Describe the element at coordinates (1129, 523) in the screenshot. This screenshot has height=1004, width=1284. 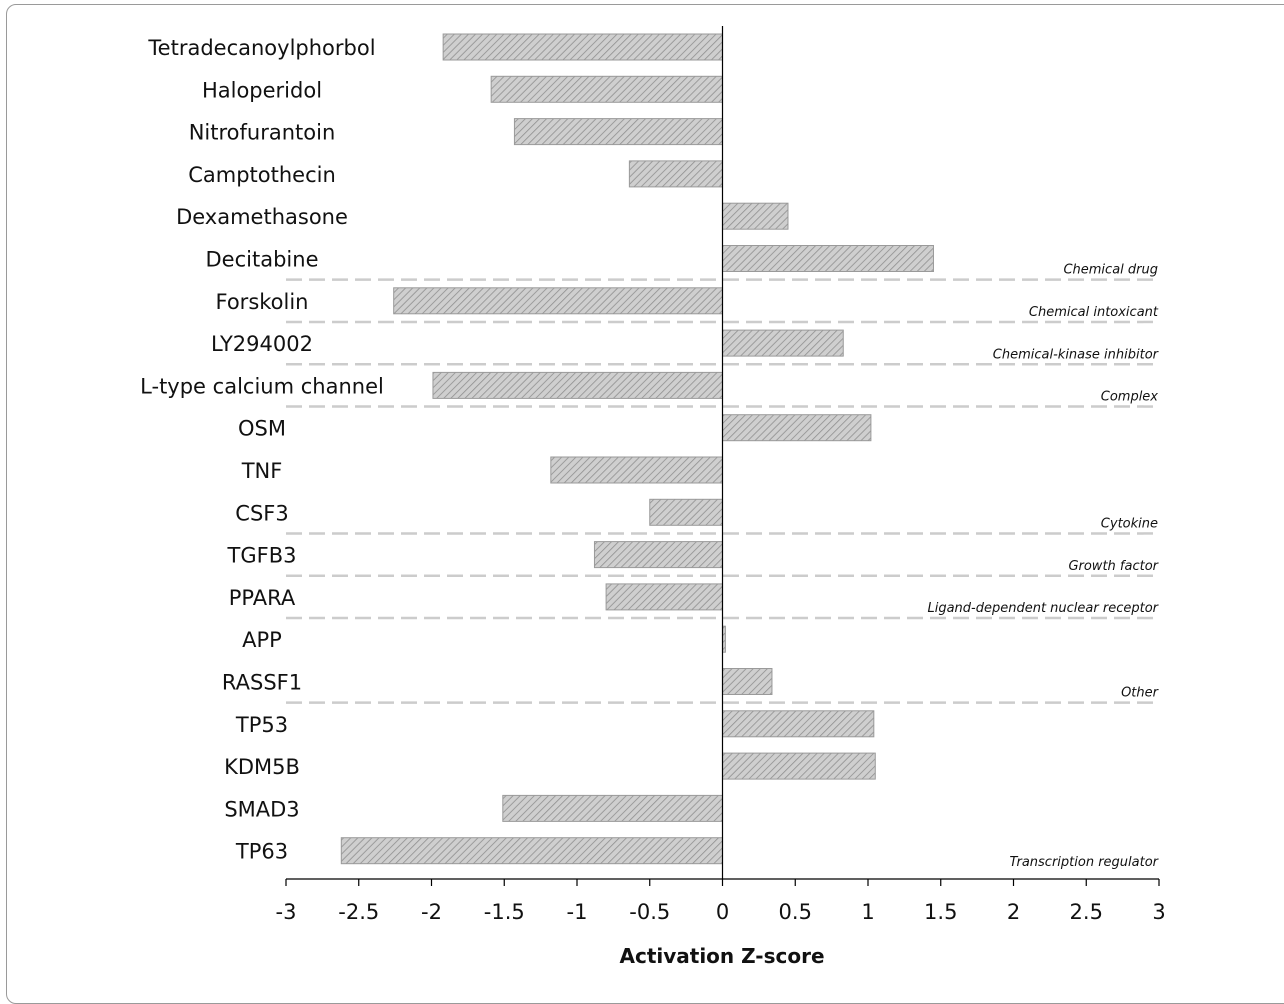
I see `group-label: Cytokine` at that location.